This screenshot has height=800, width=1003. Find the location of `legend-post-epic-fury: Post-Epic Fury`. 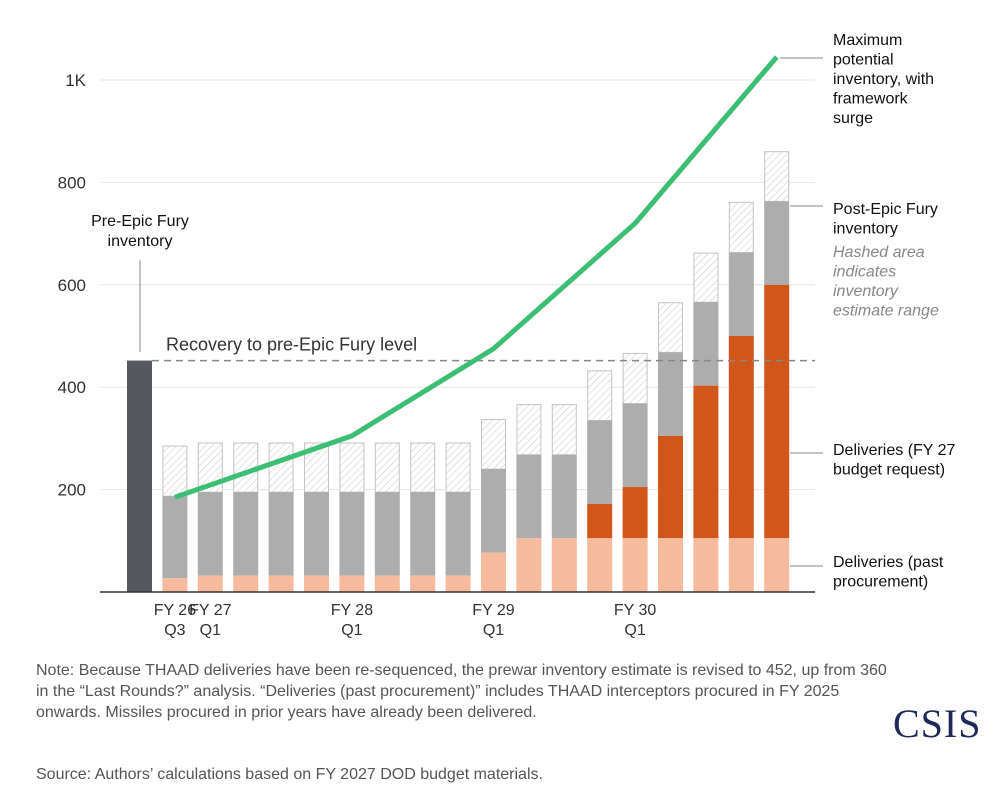

legend-post-epic-fury: Post-Epic Fury is located at coordinates (885, 209).